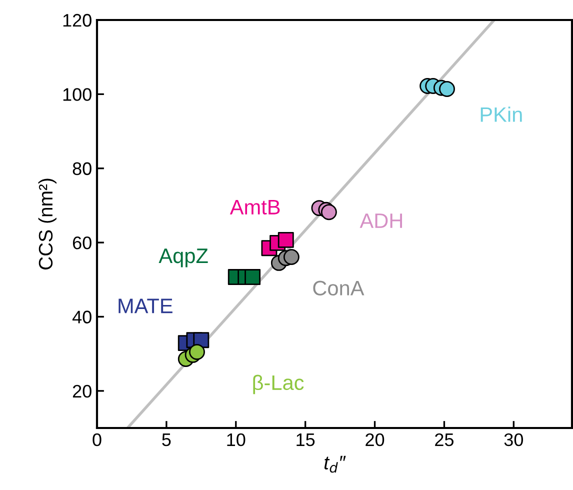 This screenshot has width=573, height=490. What do you see at coordinates (514, 439) in the screenshot?
I see `x-tick-label: 30` at bounding box center [514, 439].